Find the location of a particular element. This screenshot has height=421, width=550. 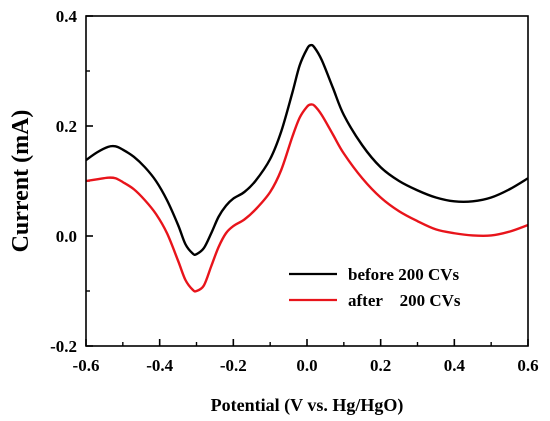

x-tick-label: -0.4 is located at coordinates (159, 365).